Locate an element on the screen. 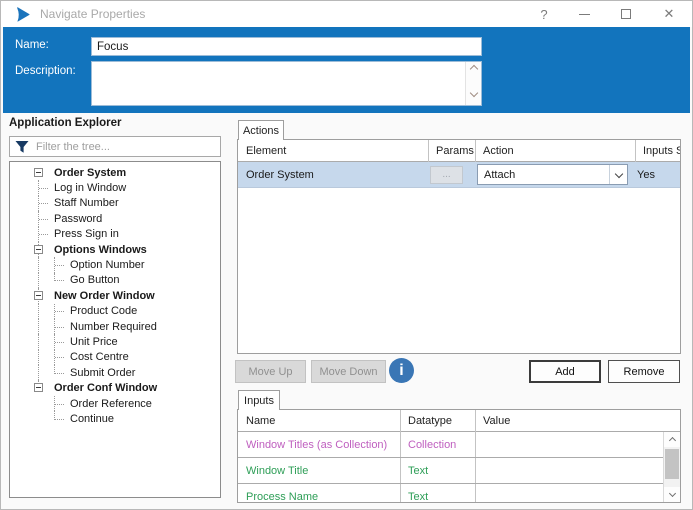 This screenshot has width=693, height=510. inputs-table-row: Process Name Text is located at coordinates (450, 493).